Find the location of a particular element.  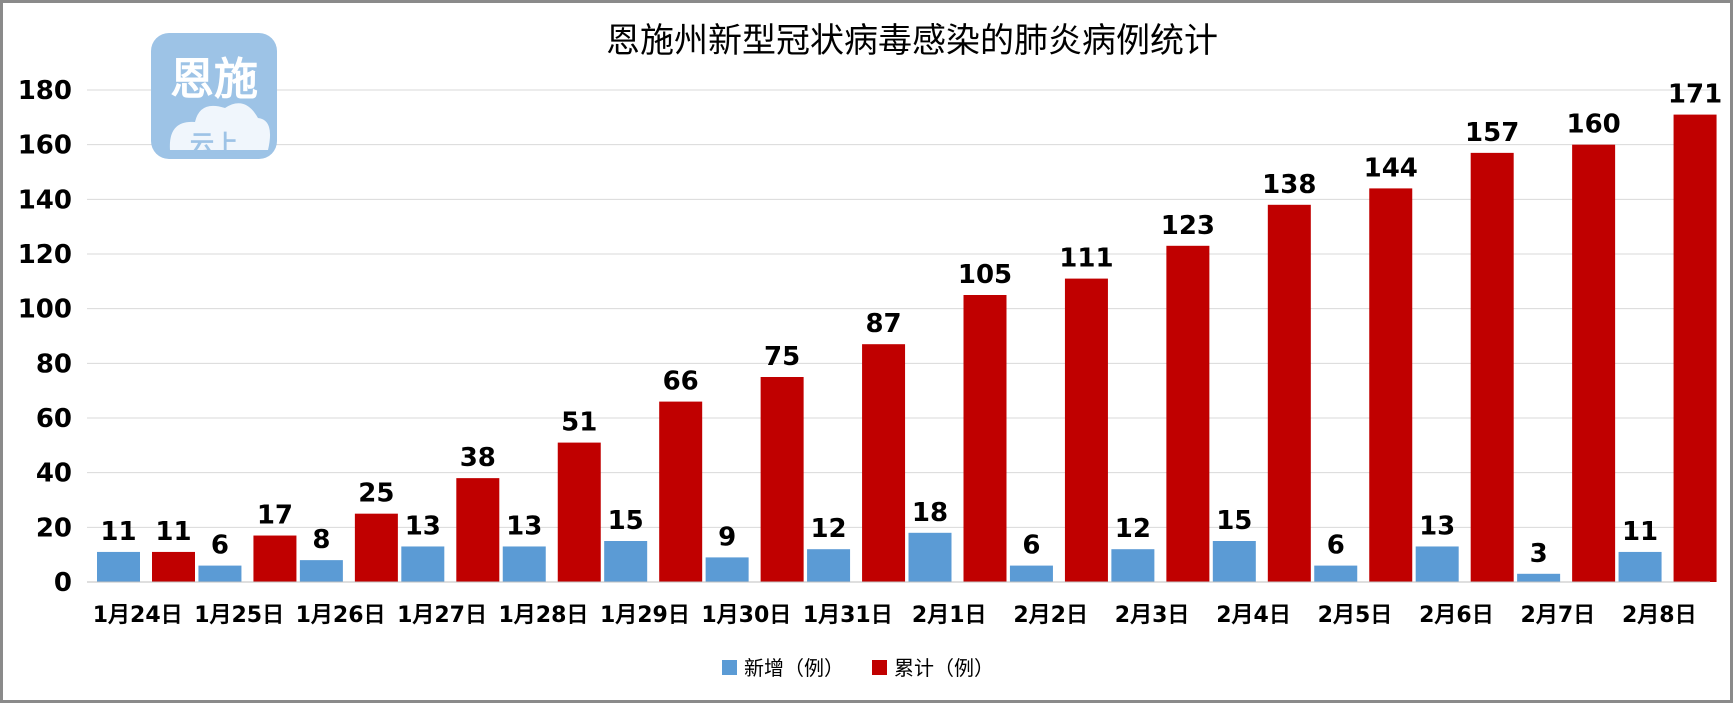

x-tick-label: 1月31日 is located at coordinates (848, 615).